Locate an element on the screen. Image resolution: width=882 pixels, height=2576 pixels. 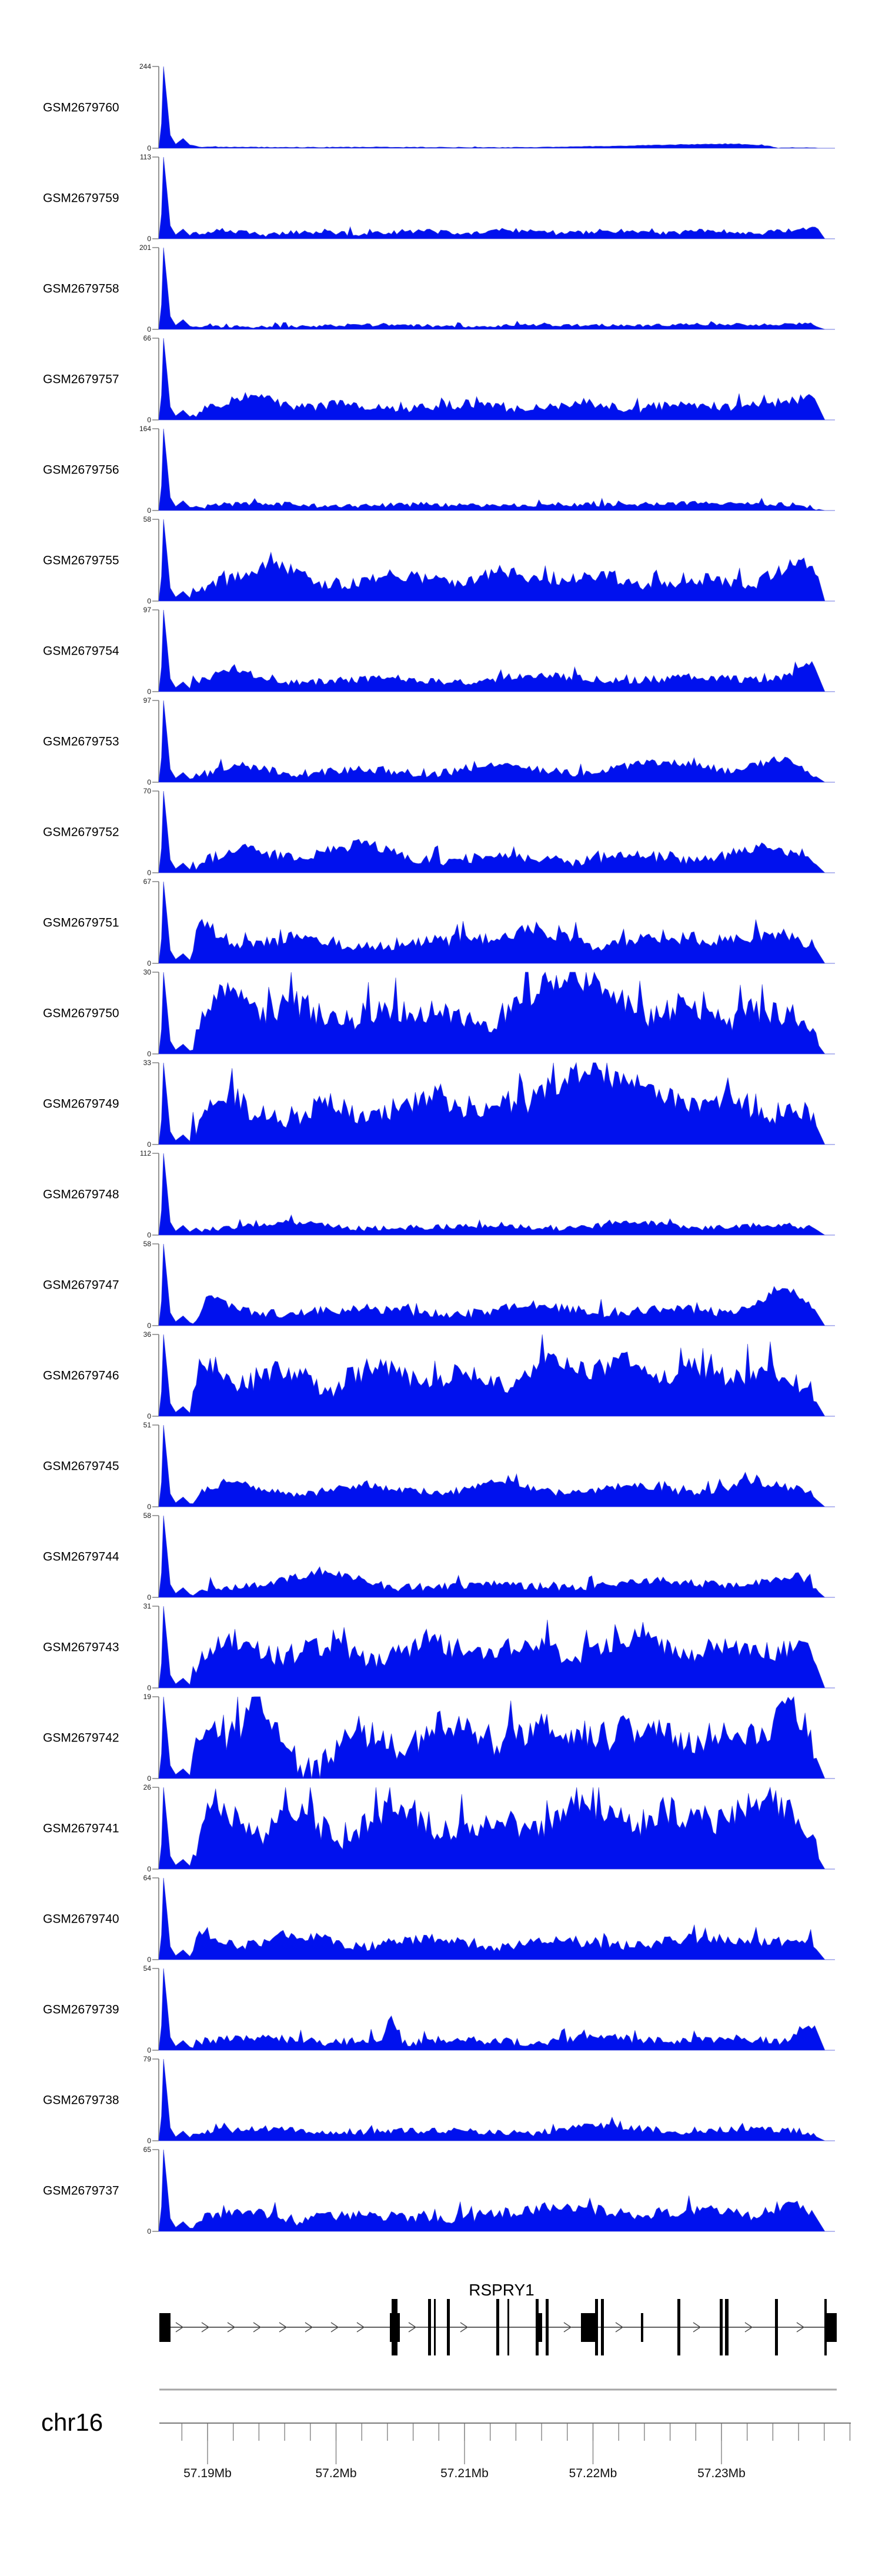
track-sample-label: GSM2679741 is located at coordinates (81, 1829).